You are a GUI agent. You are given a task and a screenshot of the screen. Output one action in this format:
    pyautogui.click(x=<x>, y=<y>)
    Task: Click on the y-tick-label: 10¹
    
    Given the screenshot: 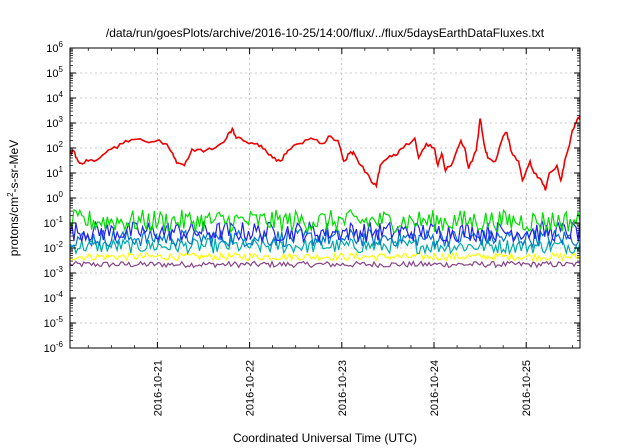 What is the action you would take?
    pyautogui.click(x=54, y=172)
    